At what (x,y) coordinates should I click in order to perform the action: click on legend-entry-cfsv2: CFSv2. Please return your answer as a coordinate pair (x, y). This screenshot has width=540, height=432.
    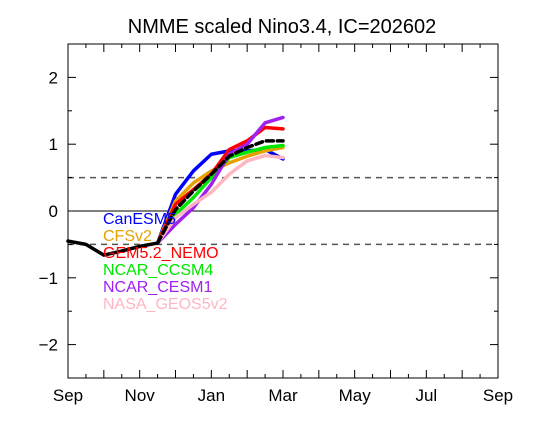
    Looking at the image, I should click on (127, 236).